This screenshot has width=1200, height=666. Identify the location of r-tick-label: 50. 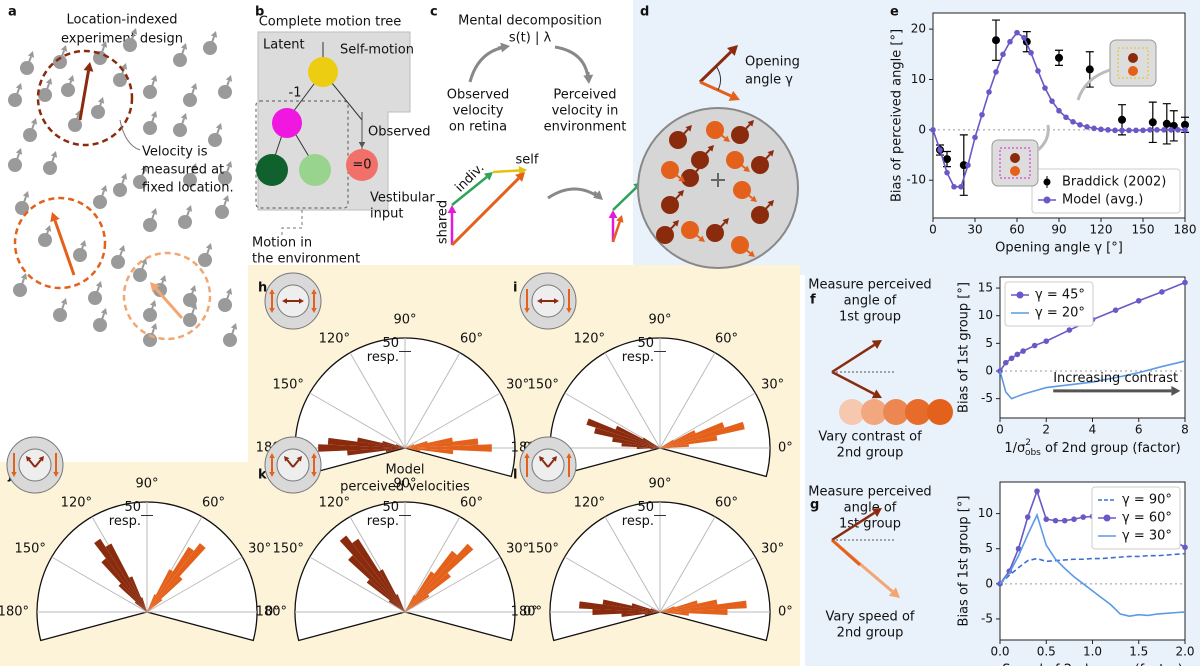
(645, 343).